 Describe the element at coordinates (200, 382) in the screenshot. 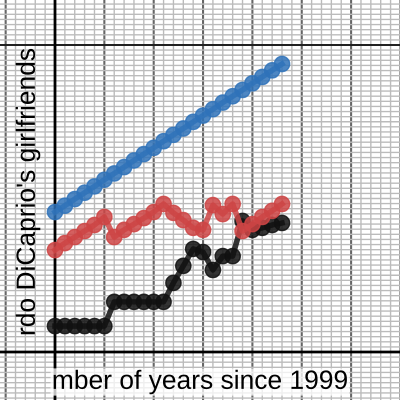

I see `x-axis-title: mber of years since 1999` at that location.